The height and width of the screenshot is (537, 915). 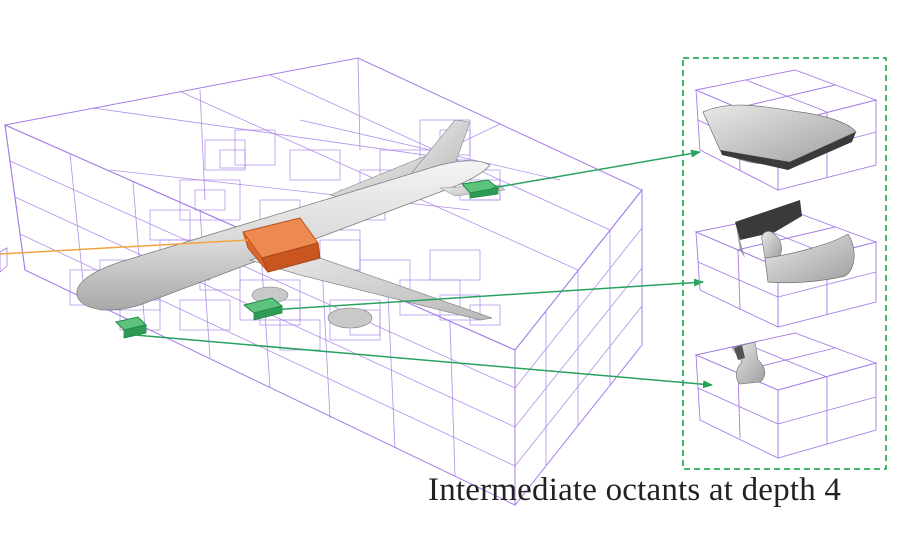 I want to click on green-arrow-middle, so click(x=486, y=294).